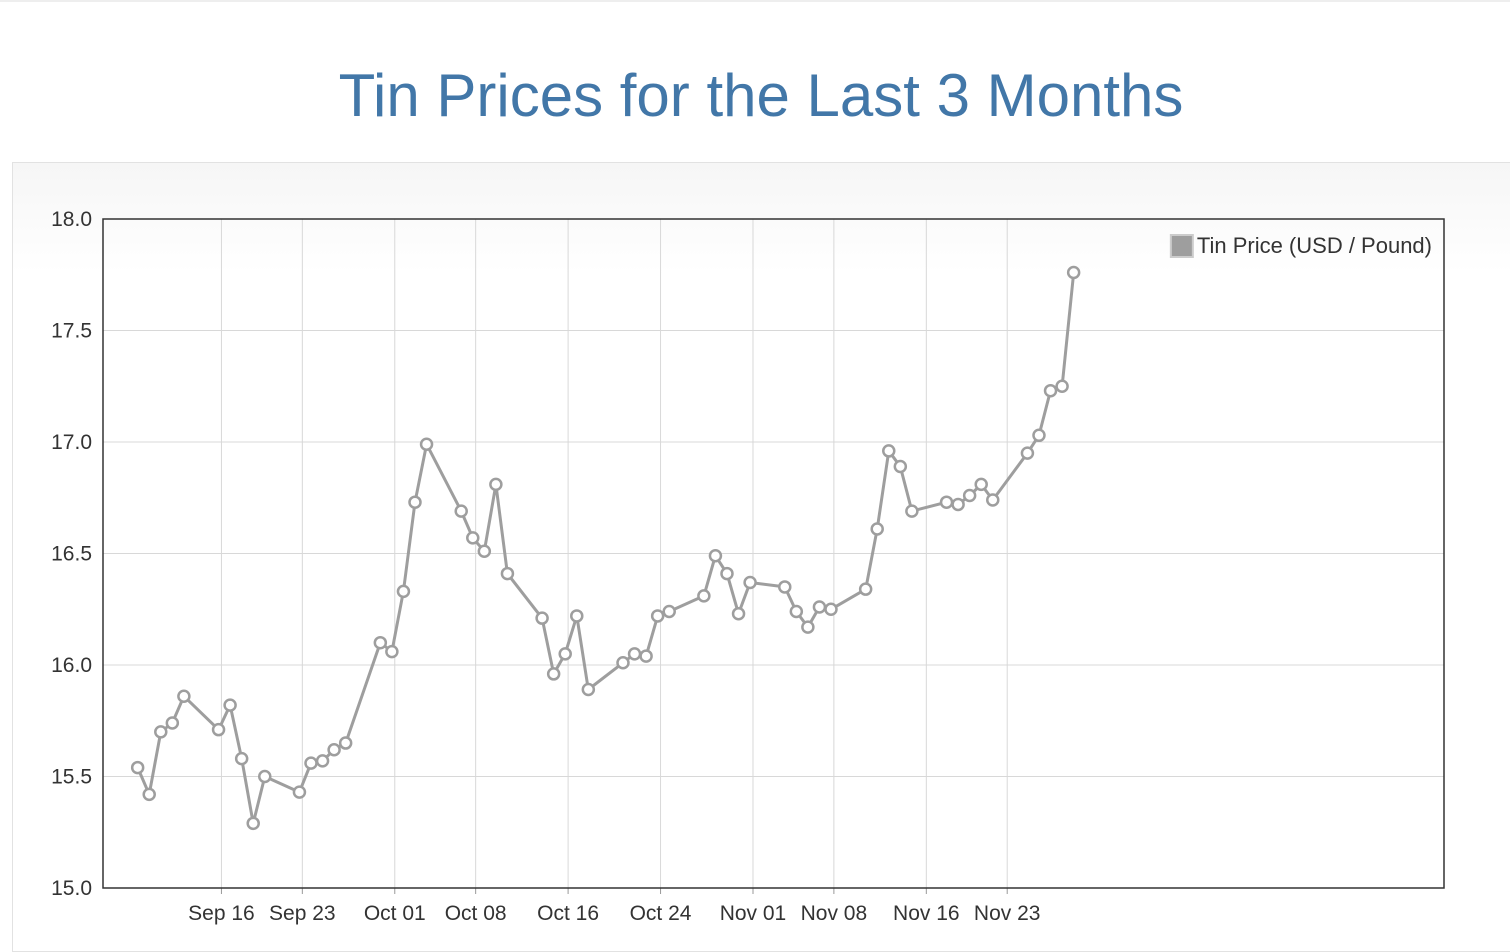 The image size is (1510, 952). I want to click on top-border, so click(755, 1).